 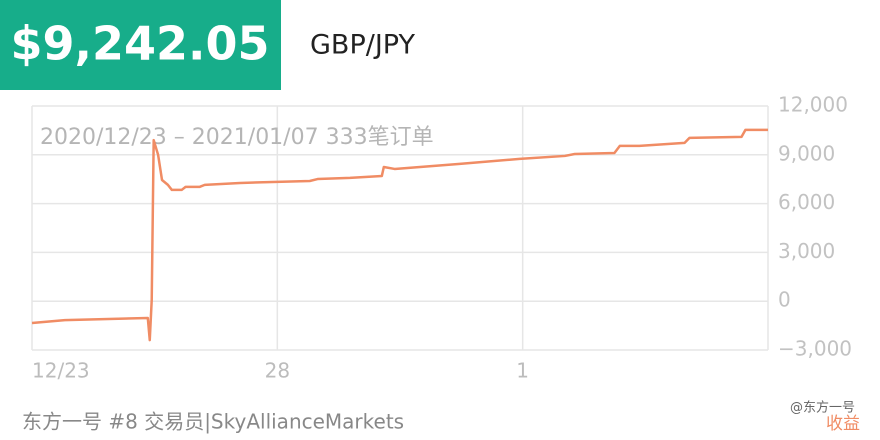 I want to click on y-tick-label: 12,000, so click(x=813, y=105).